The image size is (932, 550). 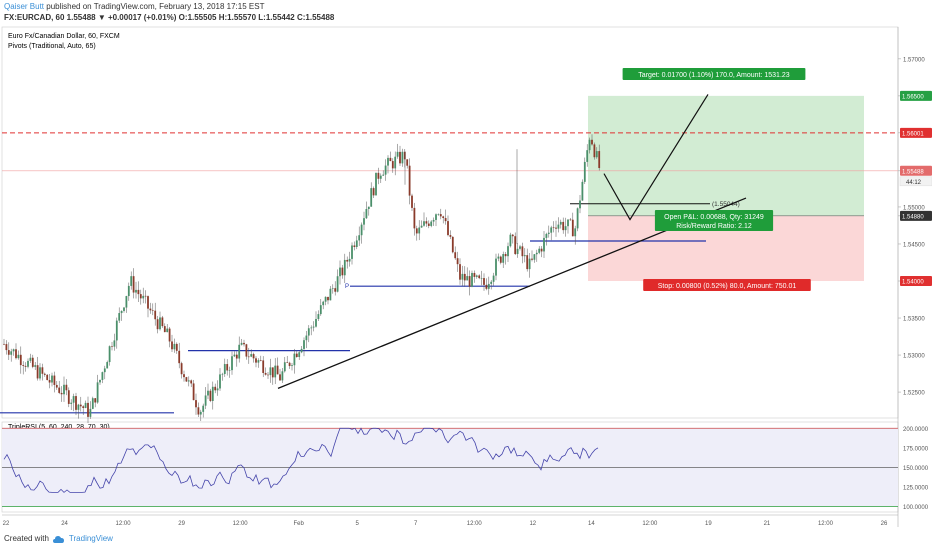 I want to click on open-pnl-label-text: Open P&L: 0.00688, Qty: 31249, so click(x=714, y=217).